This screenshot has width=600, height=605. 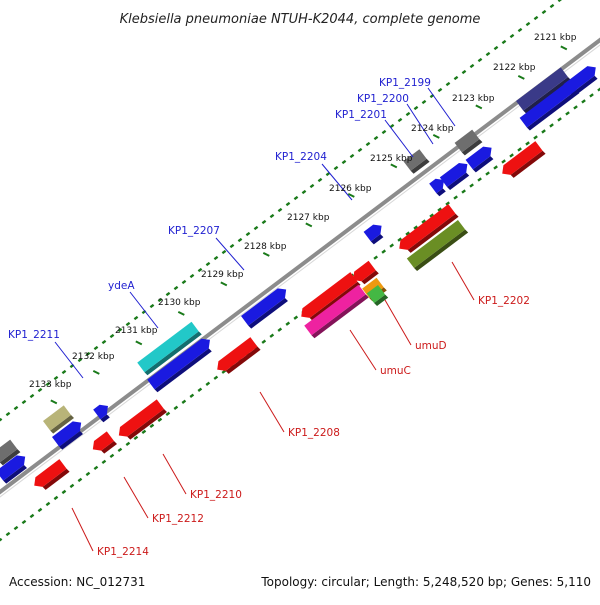 What do you see at coordinates (361, 115) in the screenshot?
I see `gene-label-forward: KP1_2201` at bounding box center [361, 115].